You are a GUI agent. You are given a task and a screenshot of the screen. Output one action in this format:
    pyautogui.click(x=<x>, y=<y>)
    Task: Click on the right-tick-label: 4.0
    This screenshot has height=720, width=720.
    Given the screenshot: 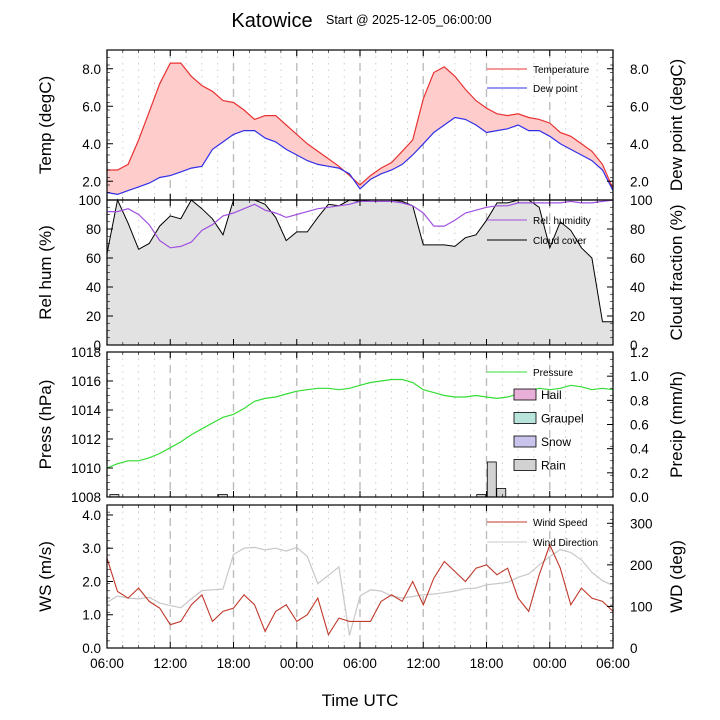 What is the action you would take?
    pyautogui.click(x=639, y=144)
    